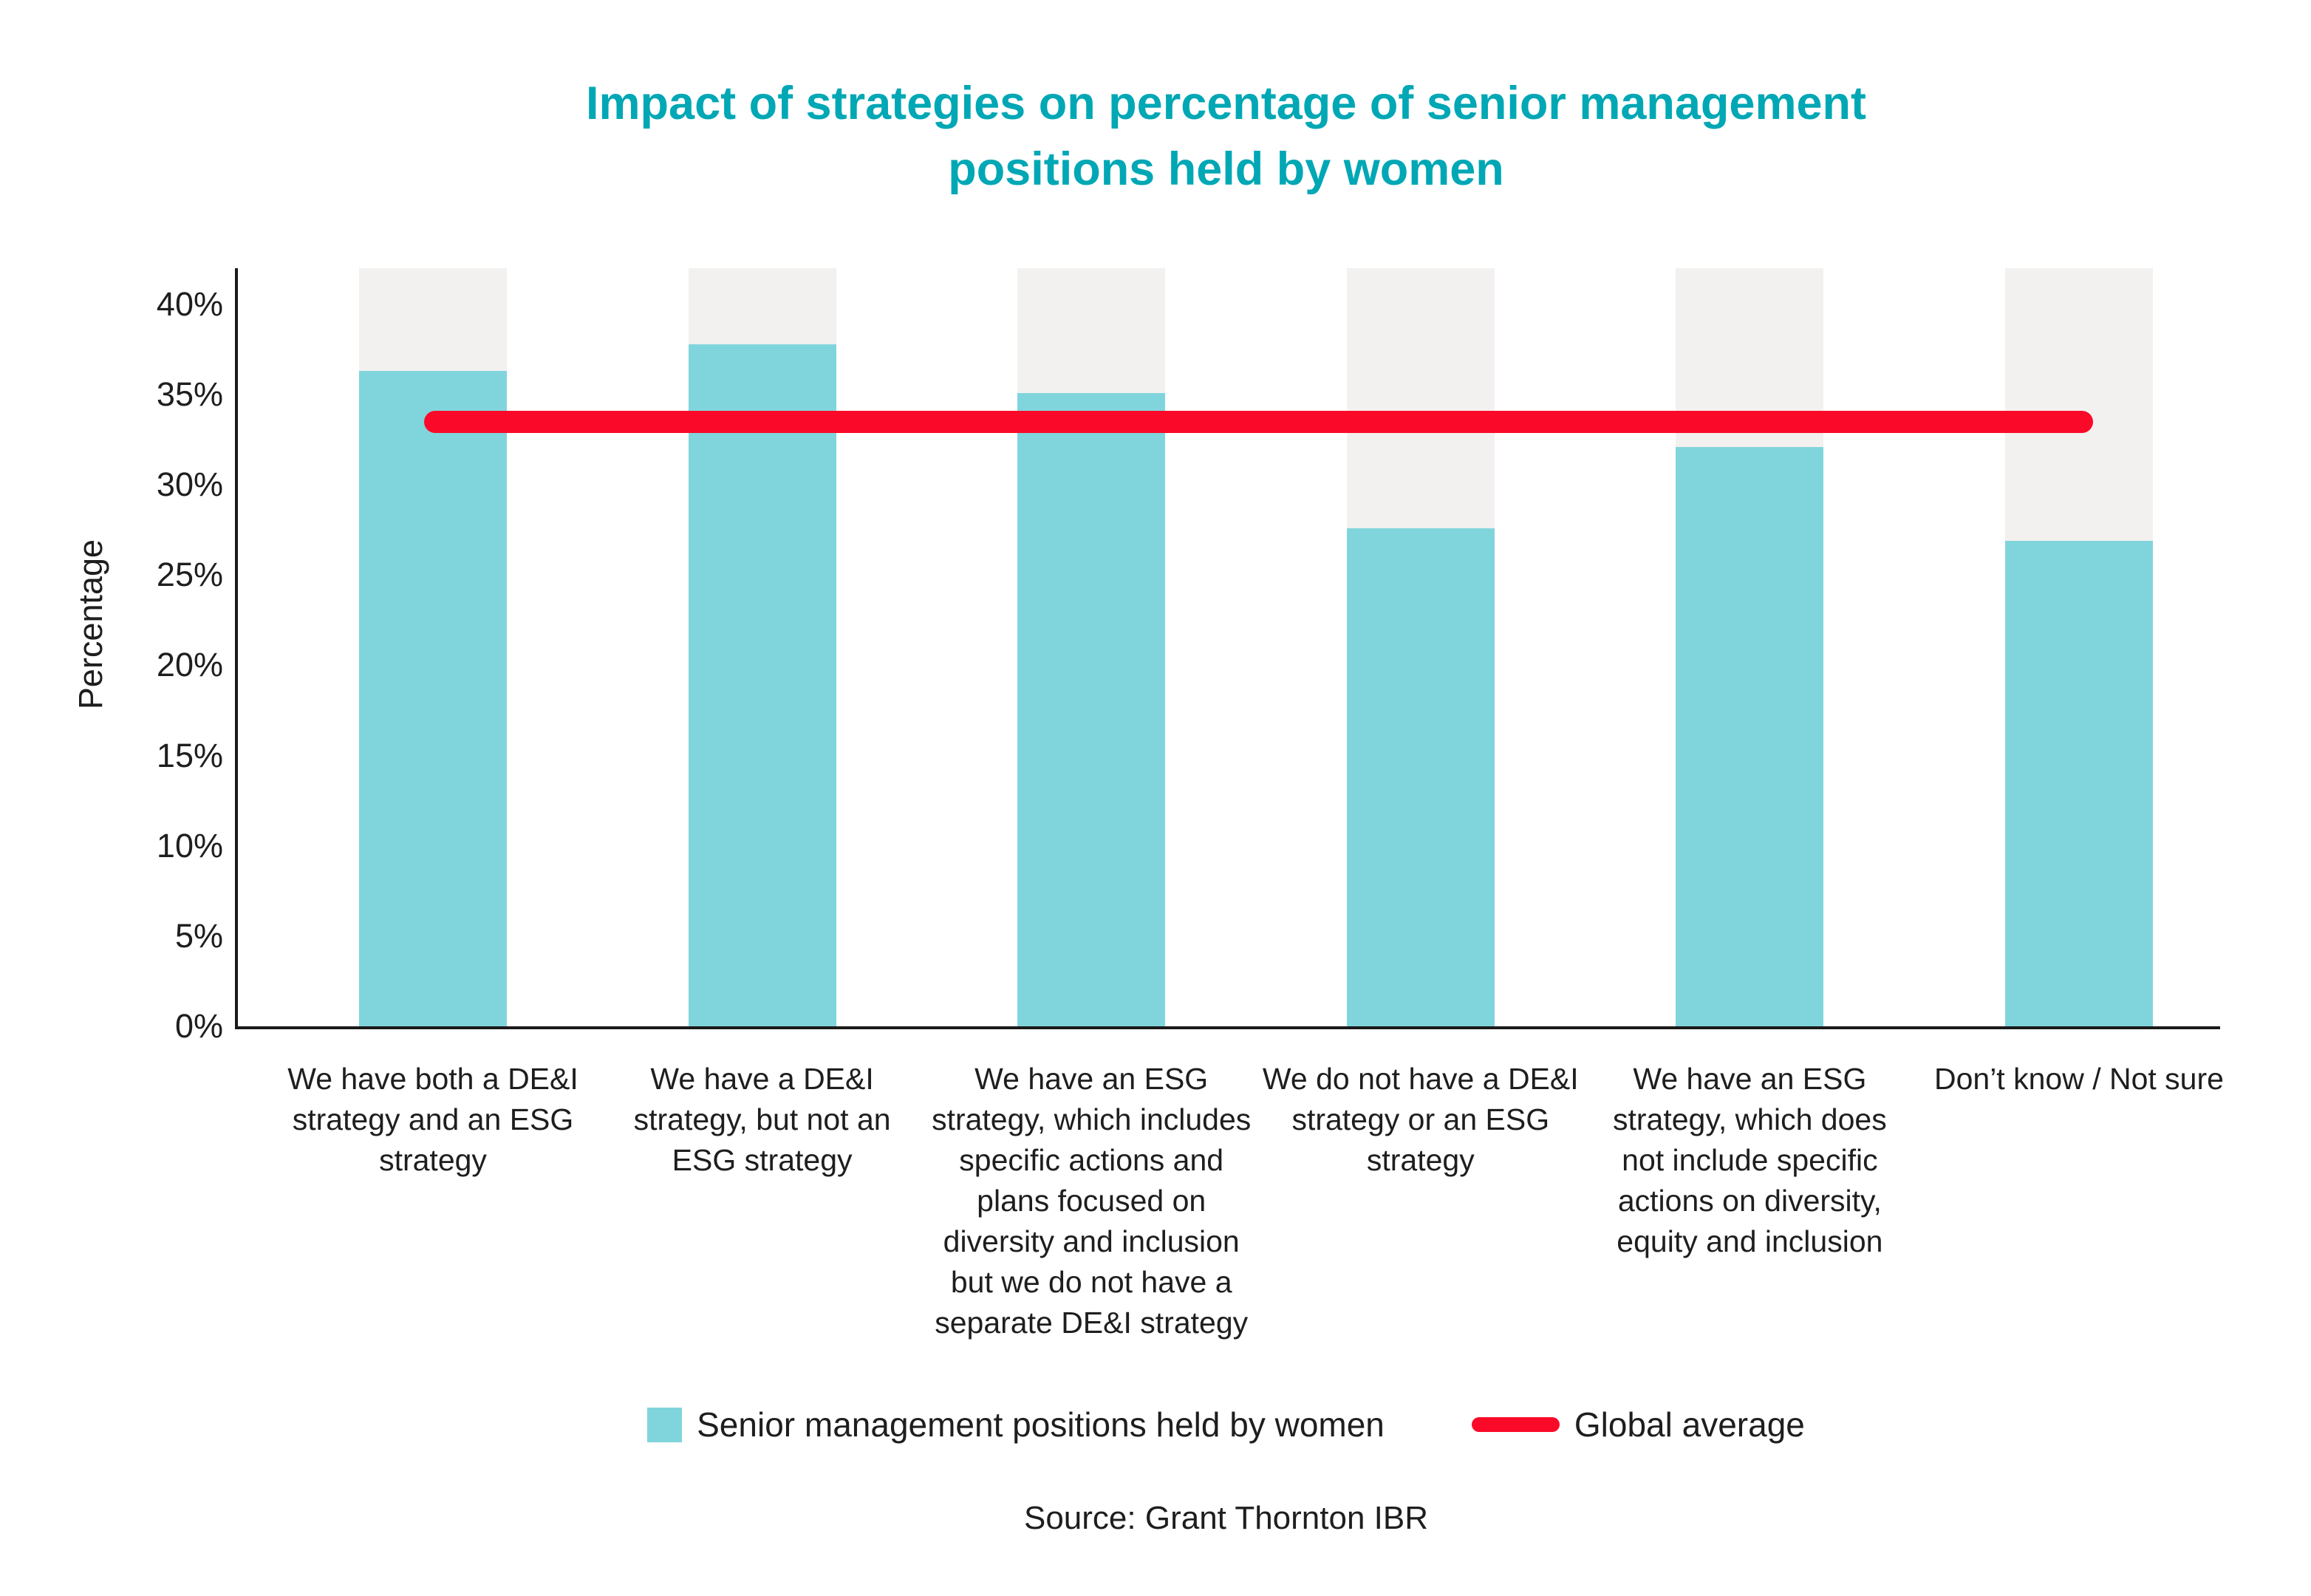  What do you see at coordinates (1225, 1518) in the screenshot?
I see `source-note: Source: Grant Thornton IBR` at bounding box center [1225, 1518].